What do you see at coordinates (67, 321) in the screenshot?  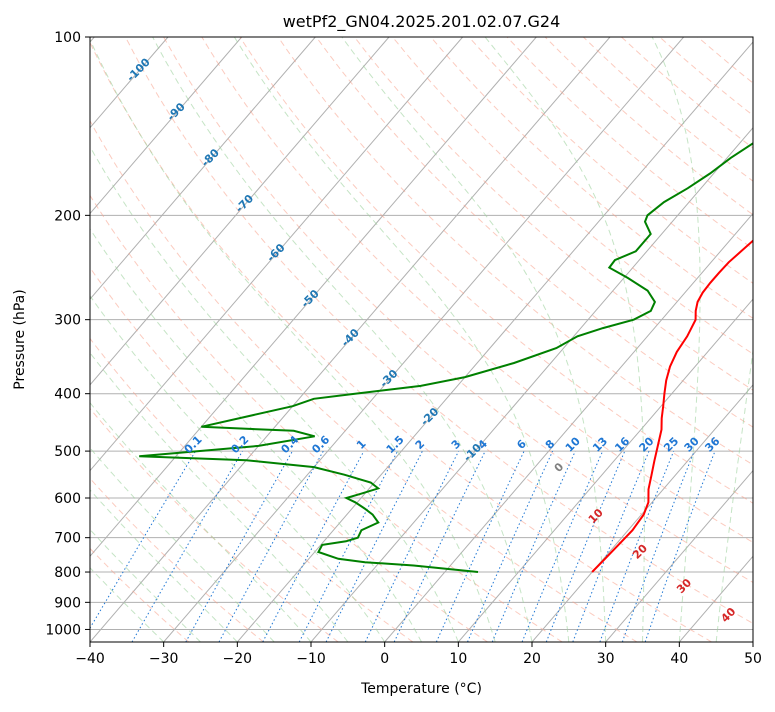 I see `y-tick-label: 300` at bounding box center [67, 321].